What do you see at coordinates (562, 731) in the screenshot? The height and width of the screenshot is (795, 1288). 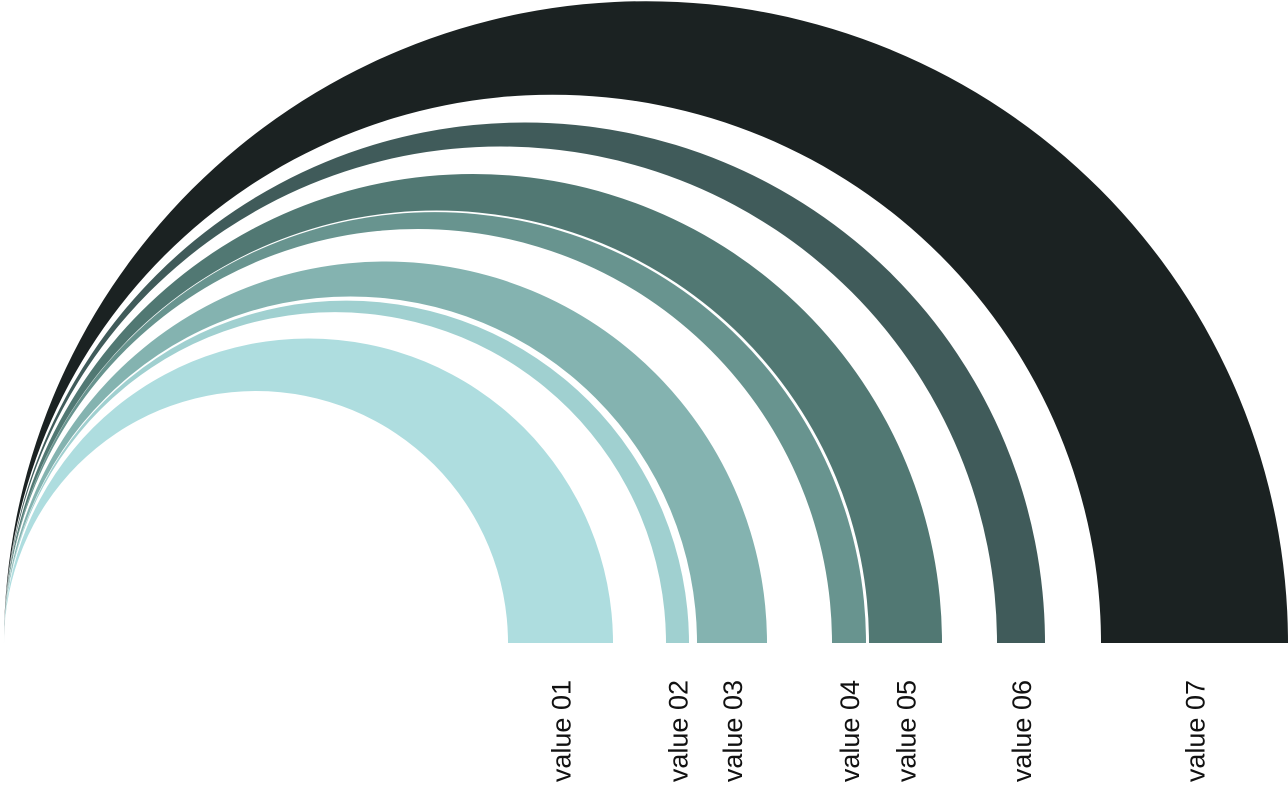 I see `band-label-1: value 01` at bounding box center [562, 731].